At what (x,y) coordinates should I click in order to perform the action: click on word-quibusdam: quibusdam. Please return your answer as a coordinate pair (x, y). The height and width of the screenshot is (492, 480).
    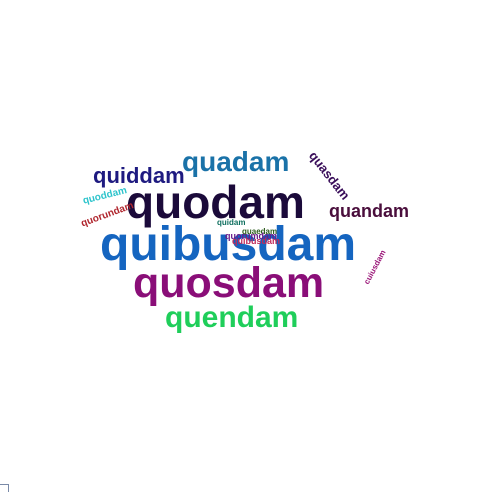
    Looking at the image, I should click on (228, 244).